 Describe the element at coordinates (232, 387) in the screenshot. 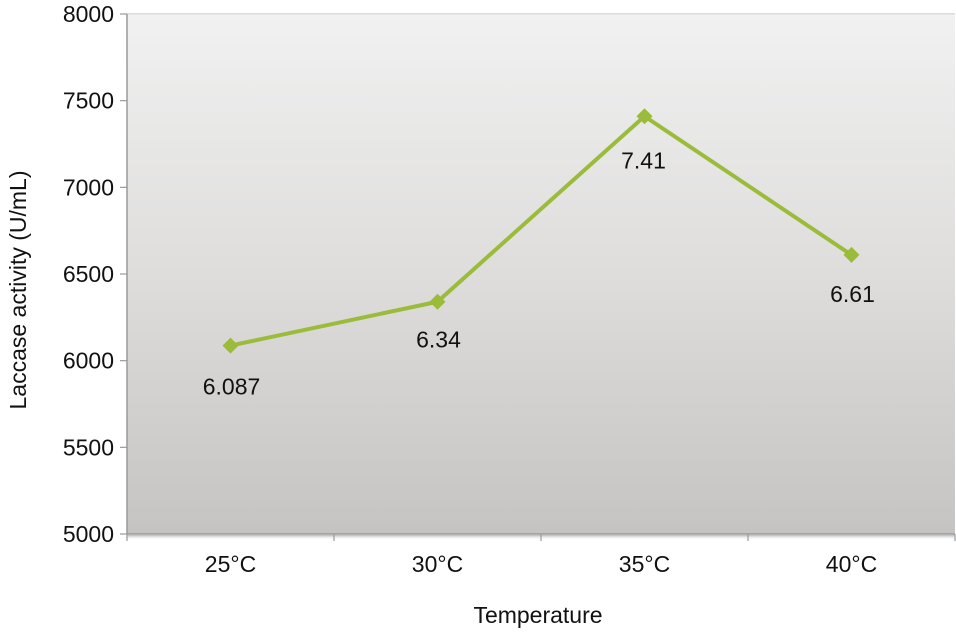

I see `data-label: 6.087` at that location.